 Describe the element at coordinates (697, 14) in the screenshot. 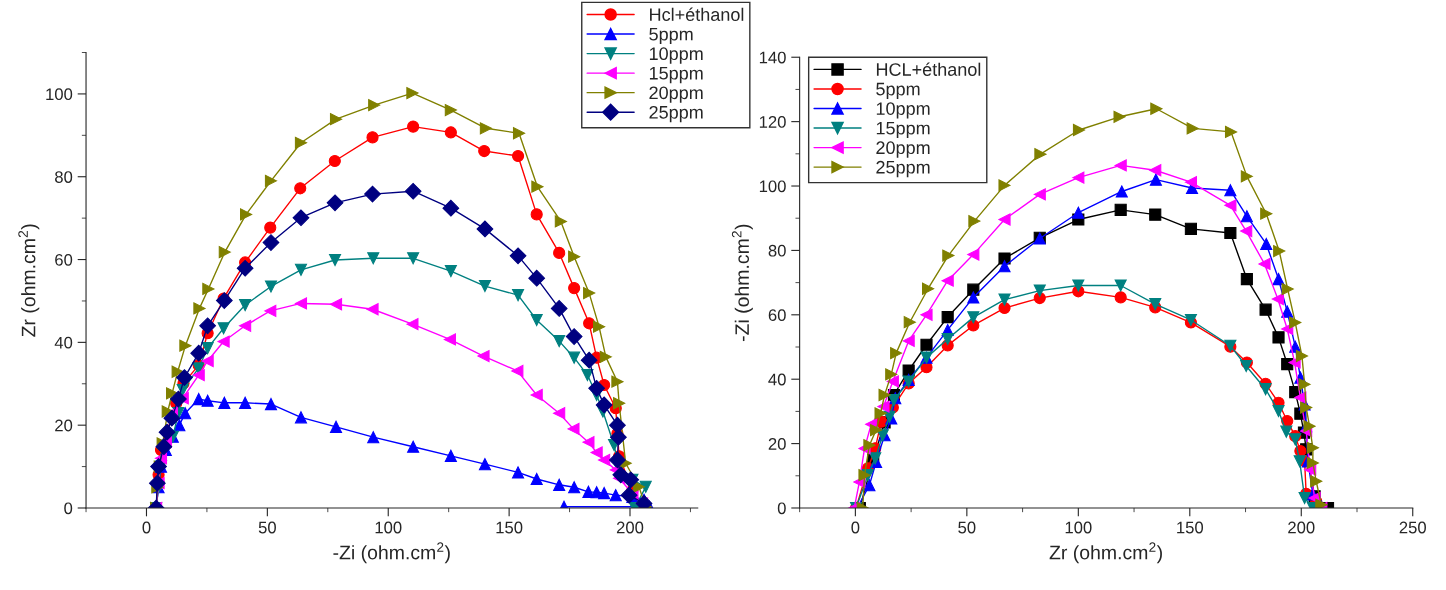

I see `legend-label: Hcl+éthanol` at that location.